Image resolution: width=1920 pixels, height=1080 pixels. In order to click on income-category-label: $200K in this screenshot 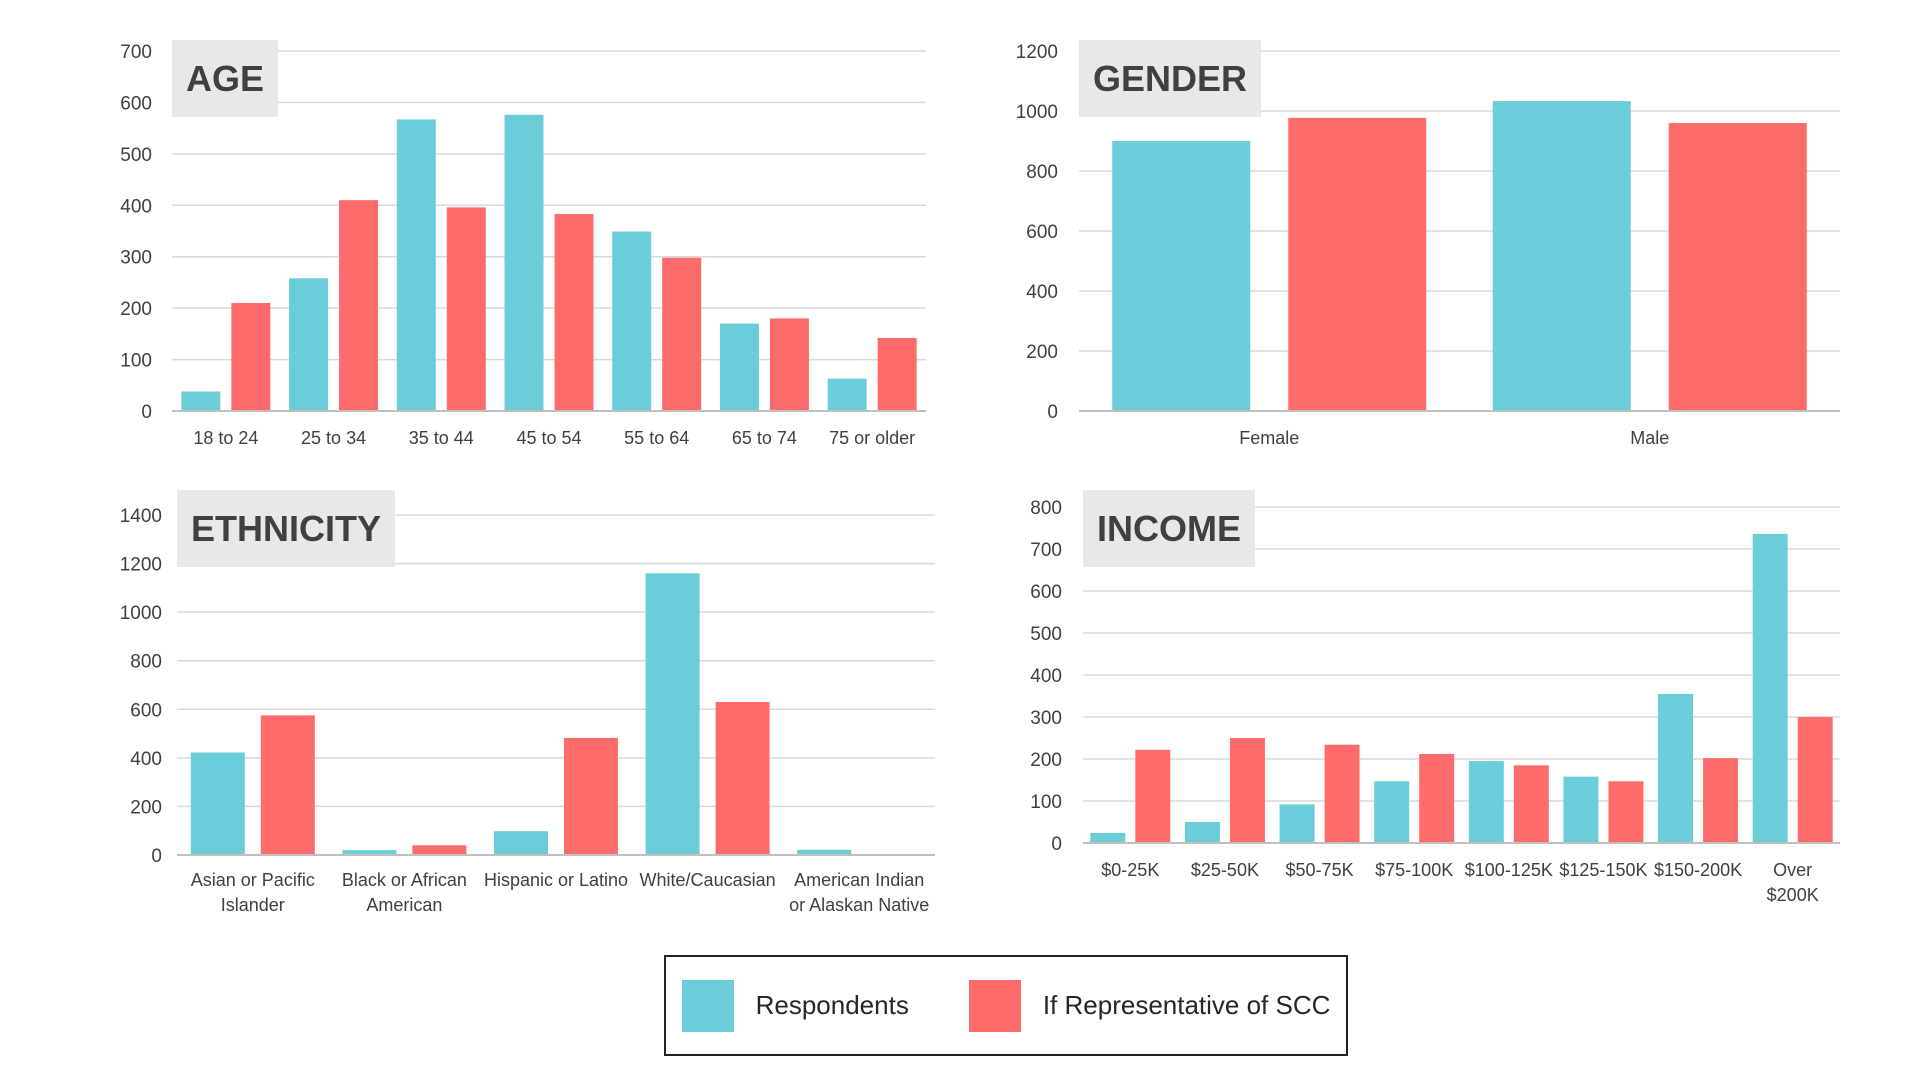, I will do `click(1793, 895)`.